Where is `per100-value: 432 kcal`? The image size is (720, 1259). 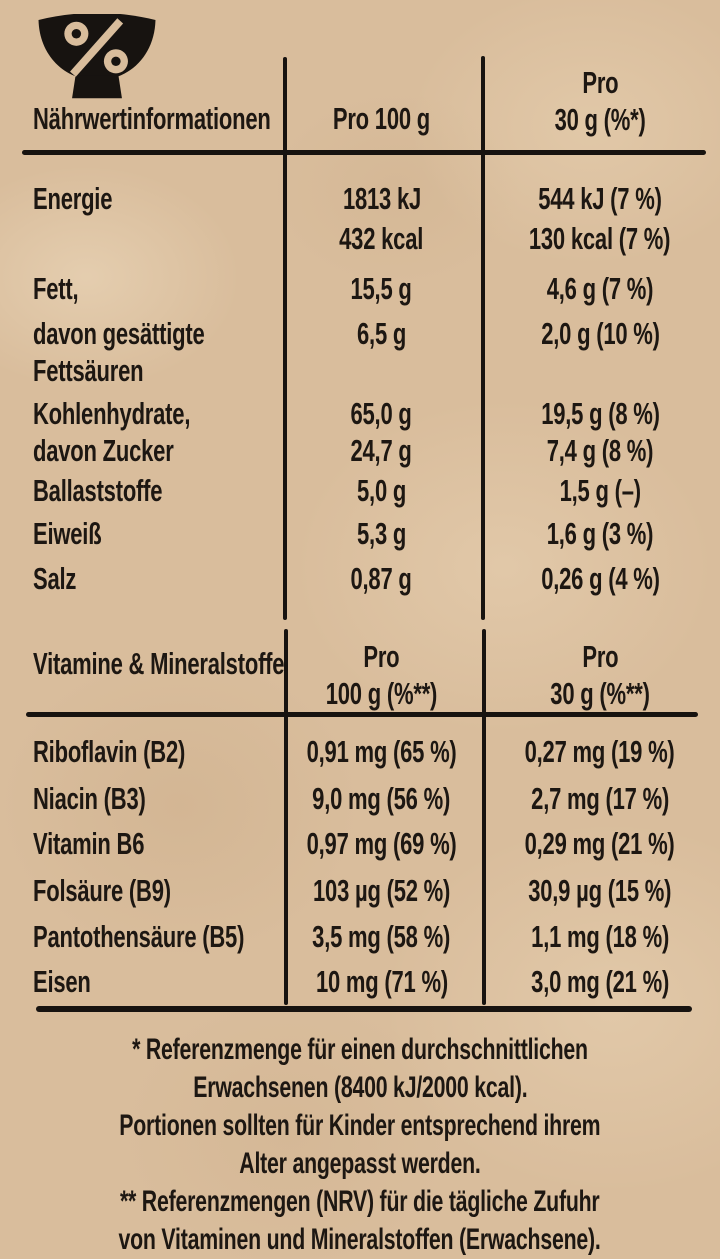
per100-value: 432 kcal is located at coordinates (381, 238).